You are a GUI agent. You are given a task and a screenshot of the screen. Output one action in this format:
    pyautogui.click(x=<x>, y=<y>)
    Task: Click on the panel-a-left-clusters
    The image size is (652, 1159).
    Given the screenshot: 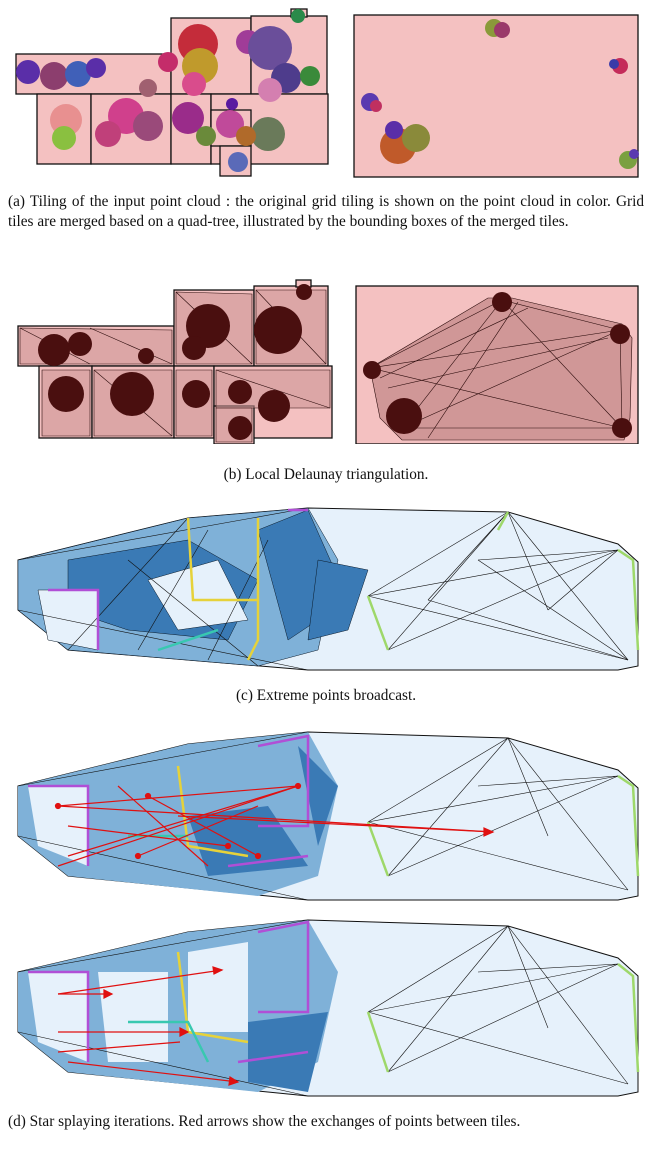 What is the action you would take?
    pyautogui.click(x=168, y=90)
    